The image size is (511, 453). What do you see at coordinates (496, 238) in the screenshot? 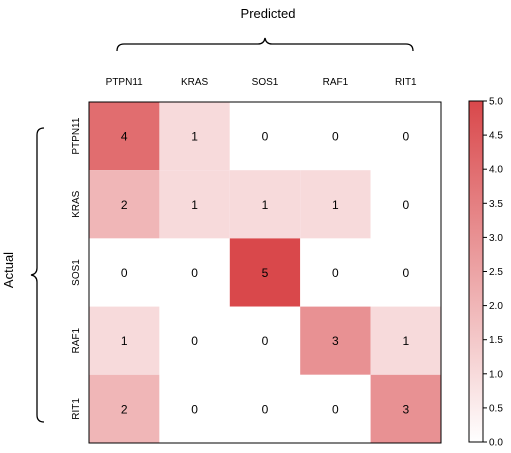
I see `colorbar-tick-label: 3.0` at bounding box center [496, 238].